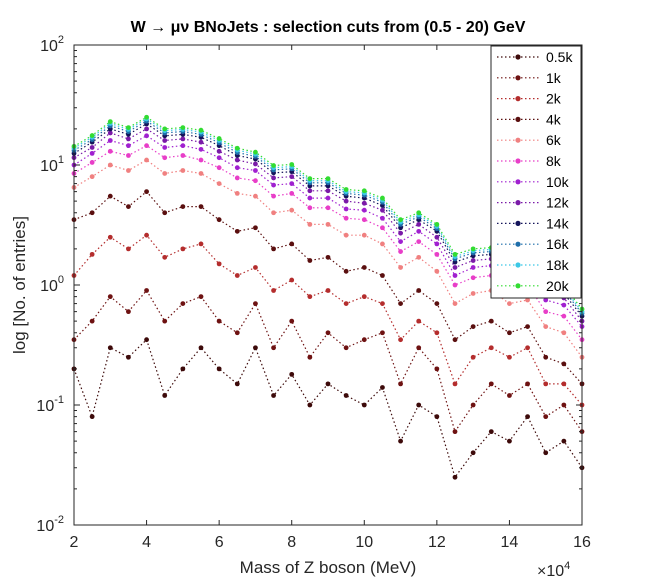  I want to click on legend-item: 8k, so click(529, 161).